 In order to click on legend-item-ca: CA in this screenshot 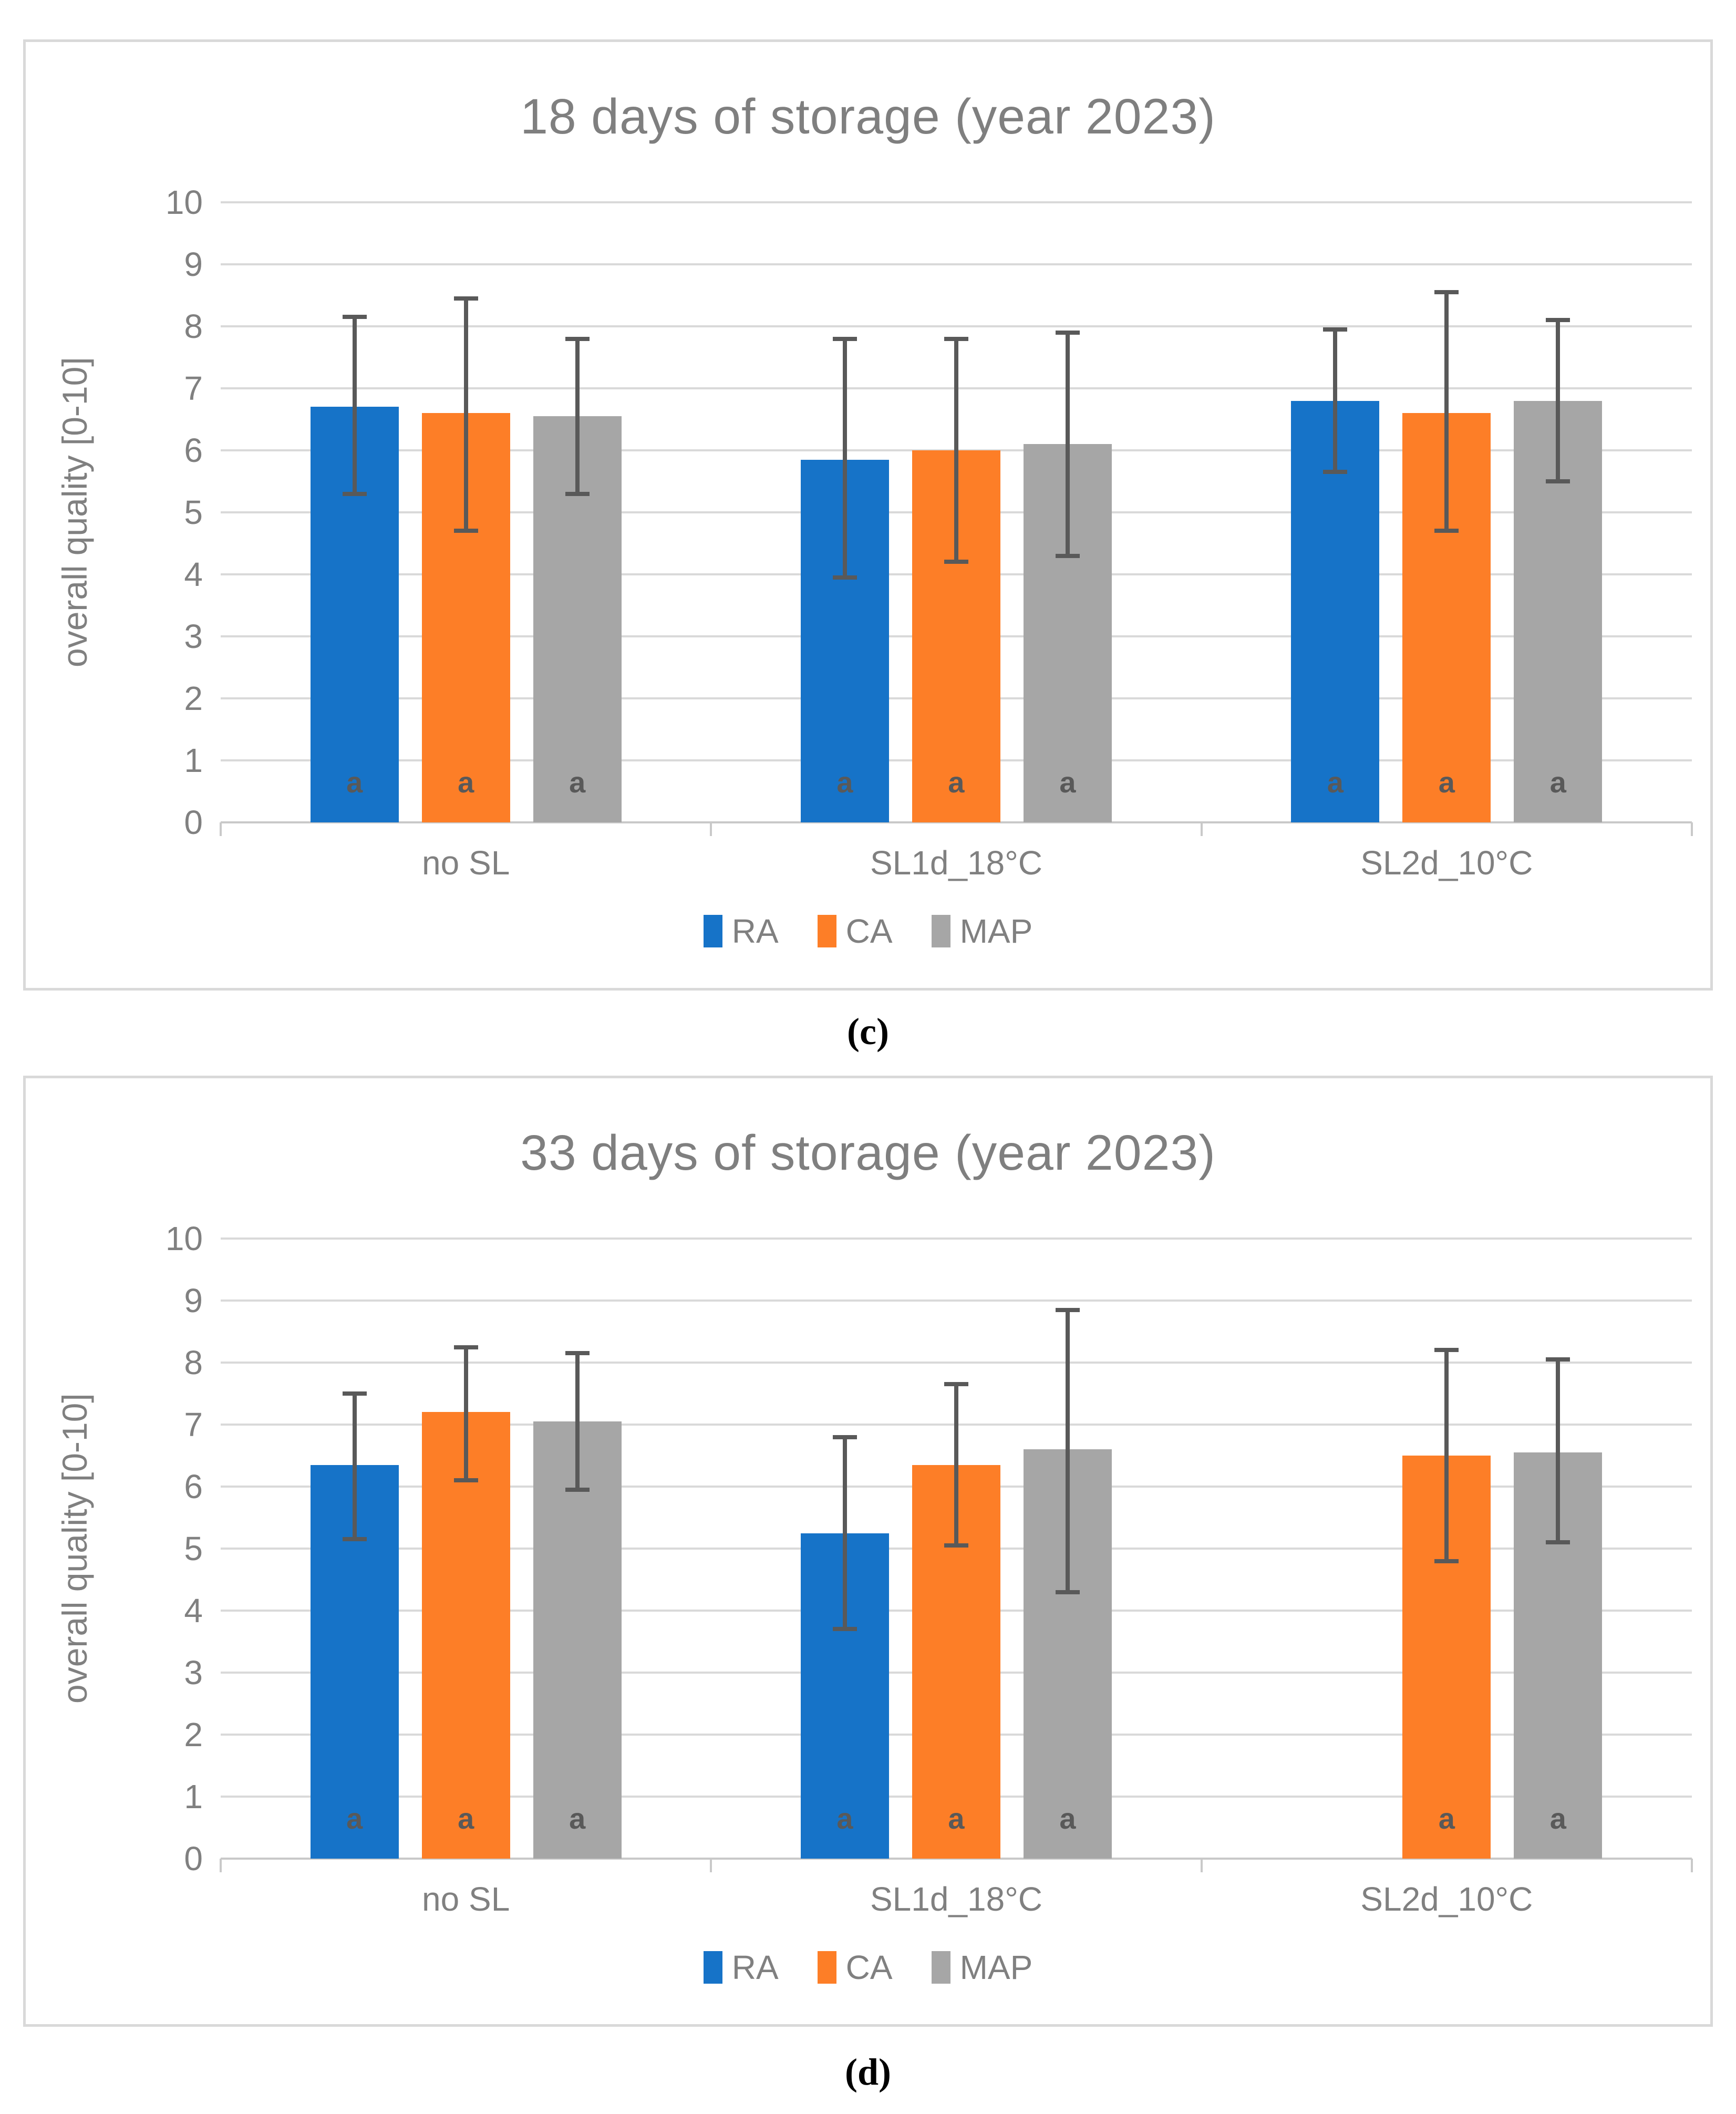, I will do `click(855, 1967)`.